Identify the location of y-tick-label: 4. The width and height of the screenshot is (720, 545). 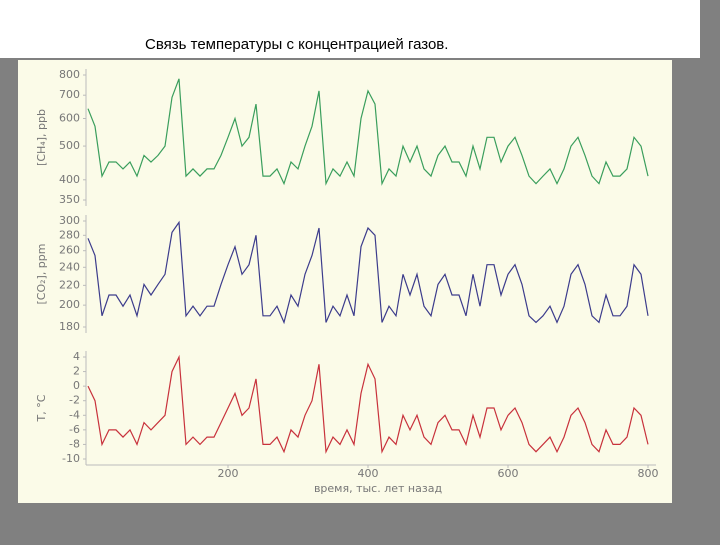
(76, 356).